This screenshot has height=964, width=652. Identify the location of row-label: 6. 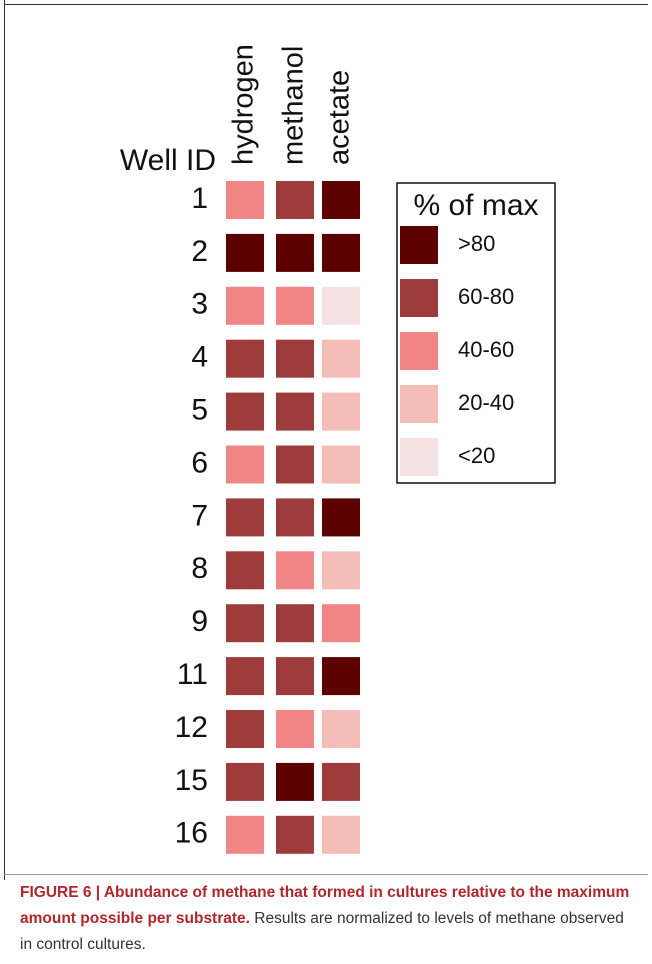
(199, 462).